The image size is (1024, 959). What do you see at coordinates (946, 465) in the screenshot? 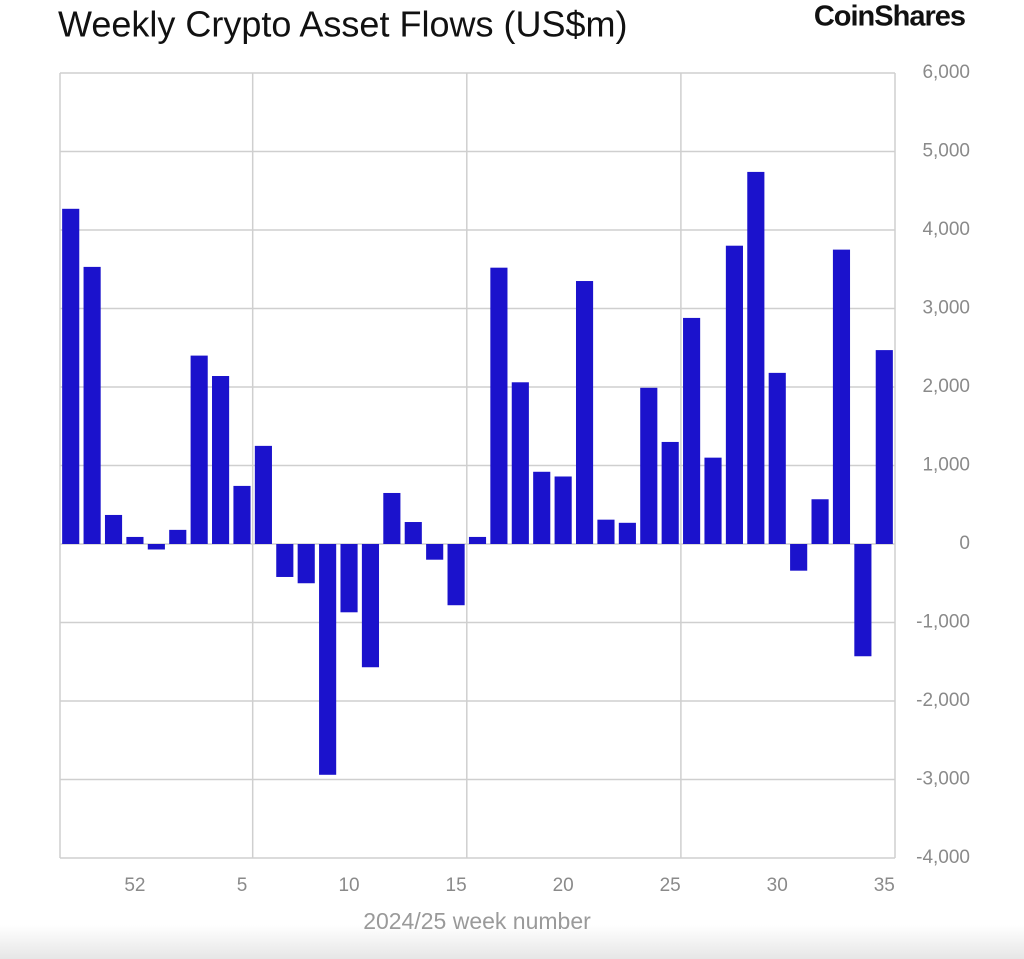
I see `y-tick-label: 1,000` at bounding box center [946, 465].